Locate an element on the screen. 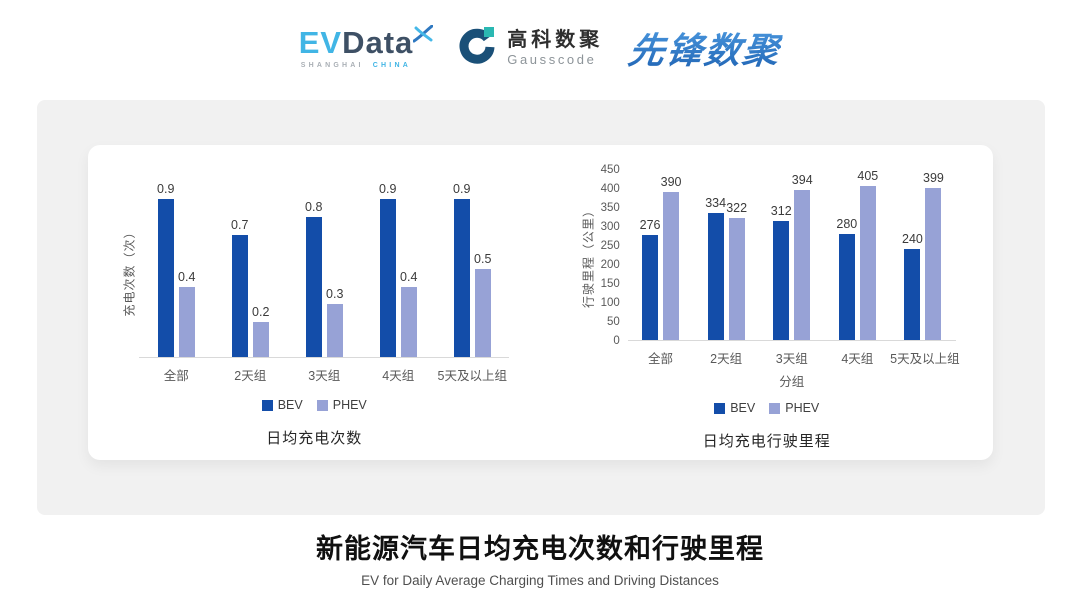 The width and height of the screenshot is (1080, 608). bar-value-label: 322 is located at coordinates (737, 208).